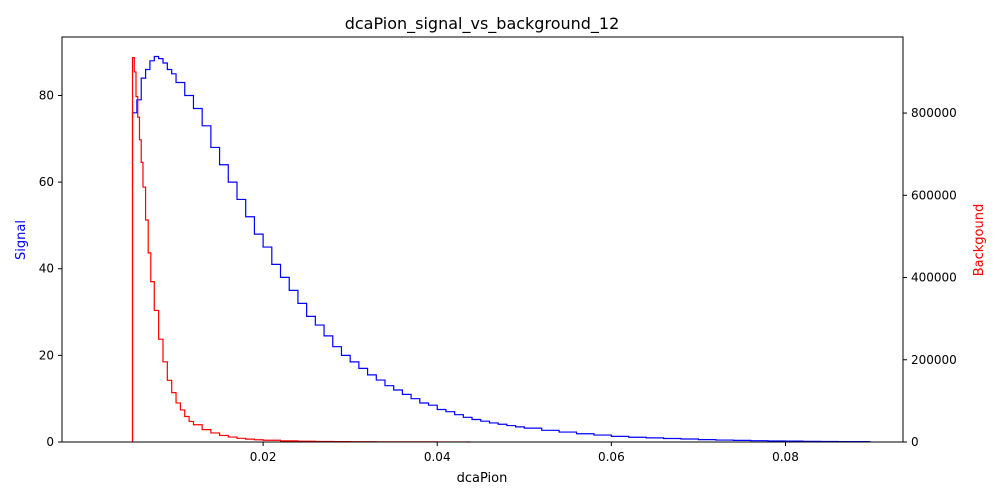 This screenshot has width=1000, height=500. Describe the element at coordinates (934, 360) in the screenshot. I see `y-right-tick-label: 200000` at that location.